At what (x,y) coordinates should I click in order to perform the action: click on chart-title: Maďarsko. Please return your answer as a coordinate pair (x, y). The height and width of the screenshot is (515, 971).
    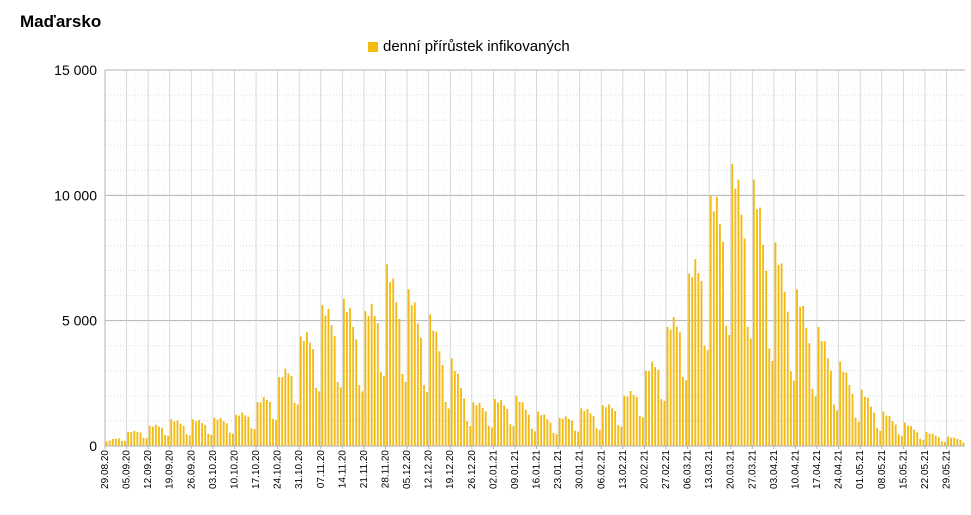
    Looking at the image, I should click on (61, 21).